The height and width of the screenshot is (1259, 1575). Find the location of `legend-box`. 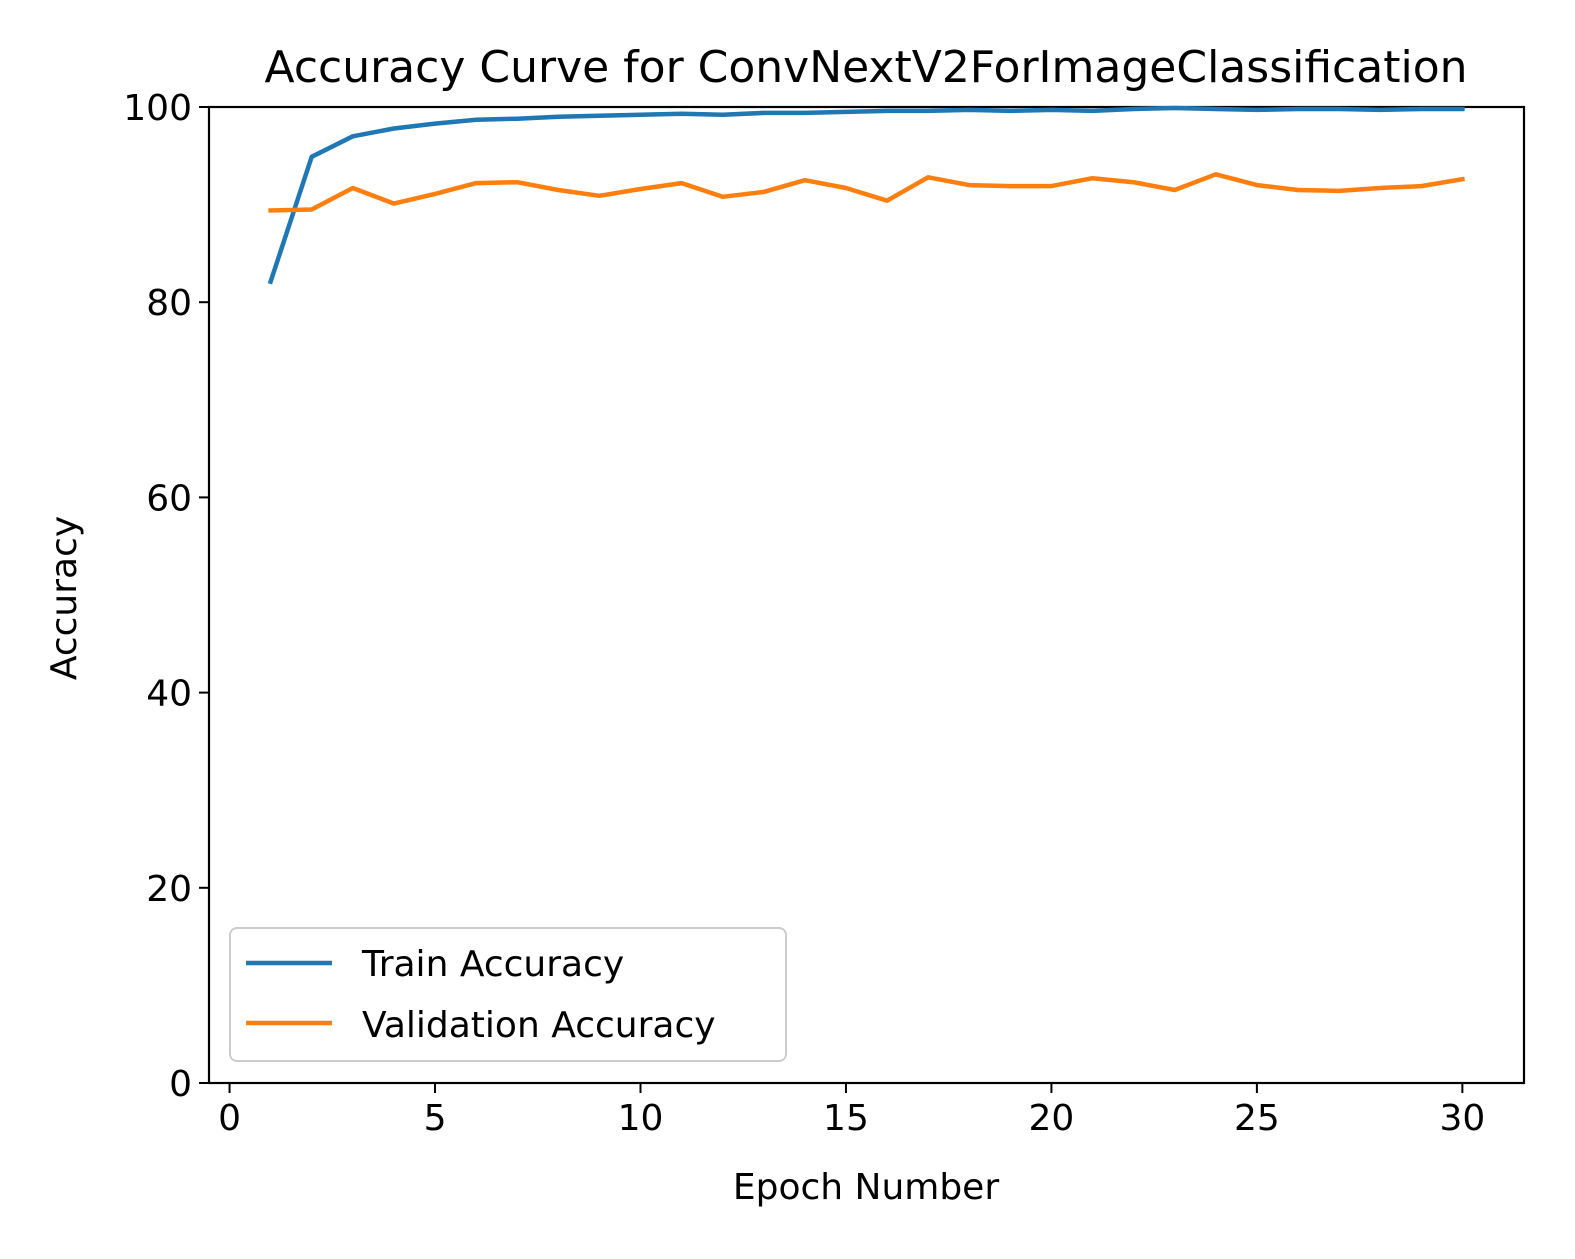

legend-box is located at coordinates (508, 994).